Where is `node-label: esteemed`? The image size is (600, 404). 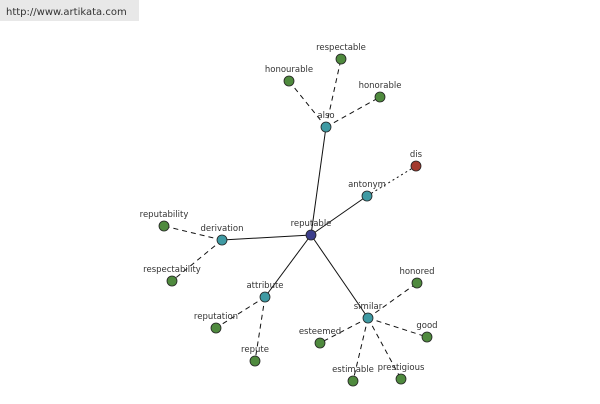
node-label: esteemed is located at coordinates (320, 332).